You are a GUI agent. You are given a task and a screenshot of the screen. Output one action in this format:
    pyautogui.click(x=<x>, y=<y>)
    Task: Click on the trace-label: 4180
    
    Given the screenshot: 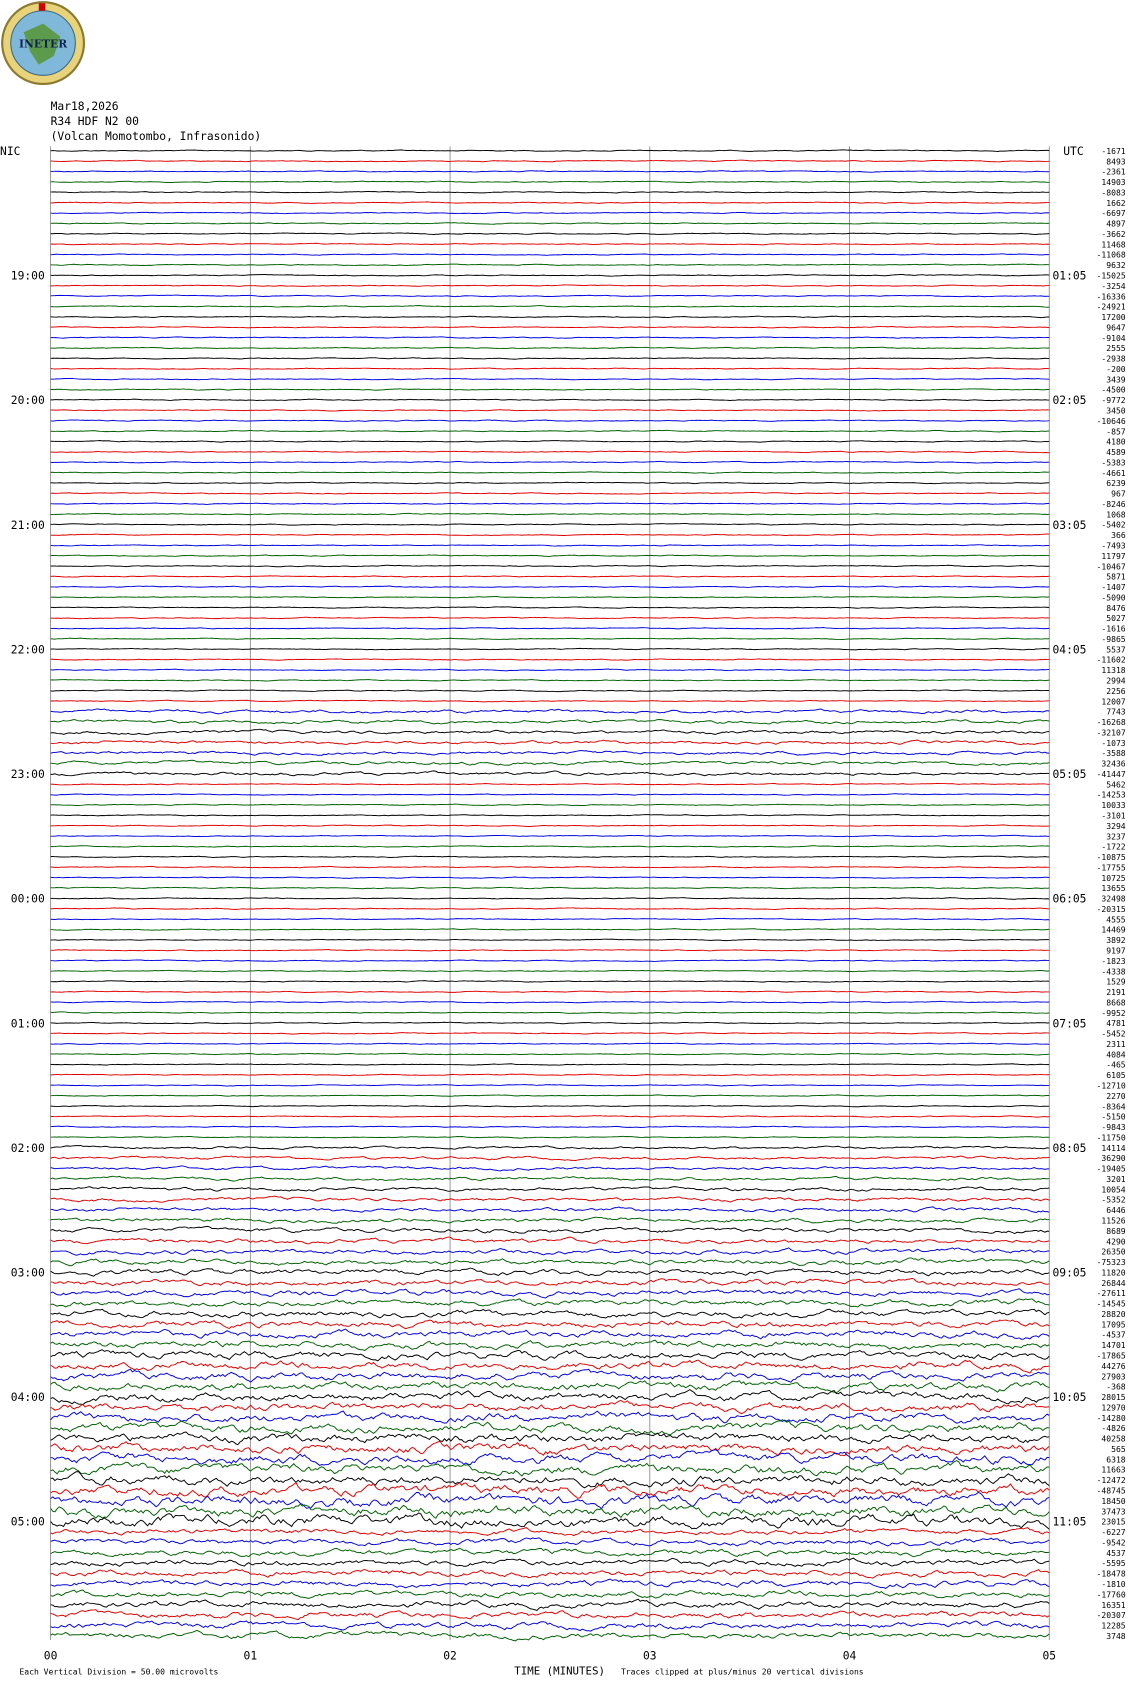 What is the action you would take?
    pyautogui.click(x=1116, y=442)
    